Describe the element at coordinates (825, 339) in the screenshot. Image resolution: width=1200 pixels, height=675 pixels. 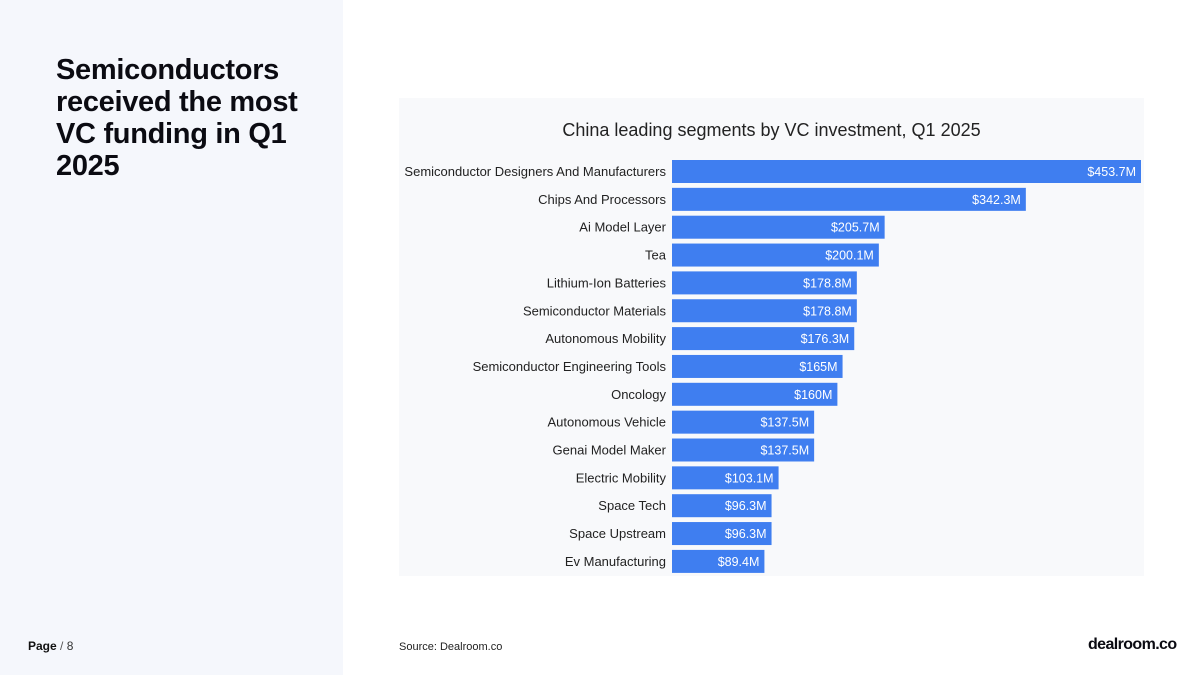
I see `value-label: $176.3M` at that location.